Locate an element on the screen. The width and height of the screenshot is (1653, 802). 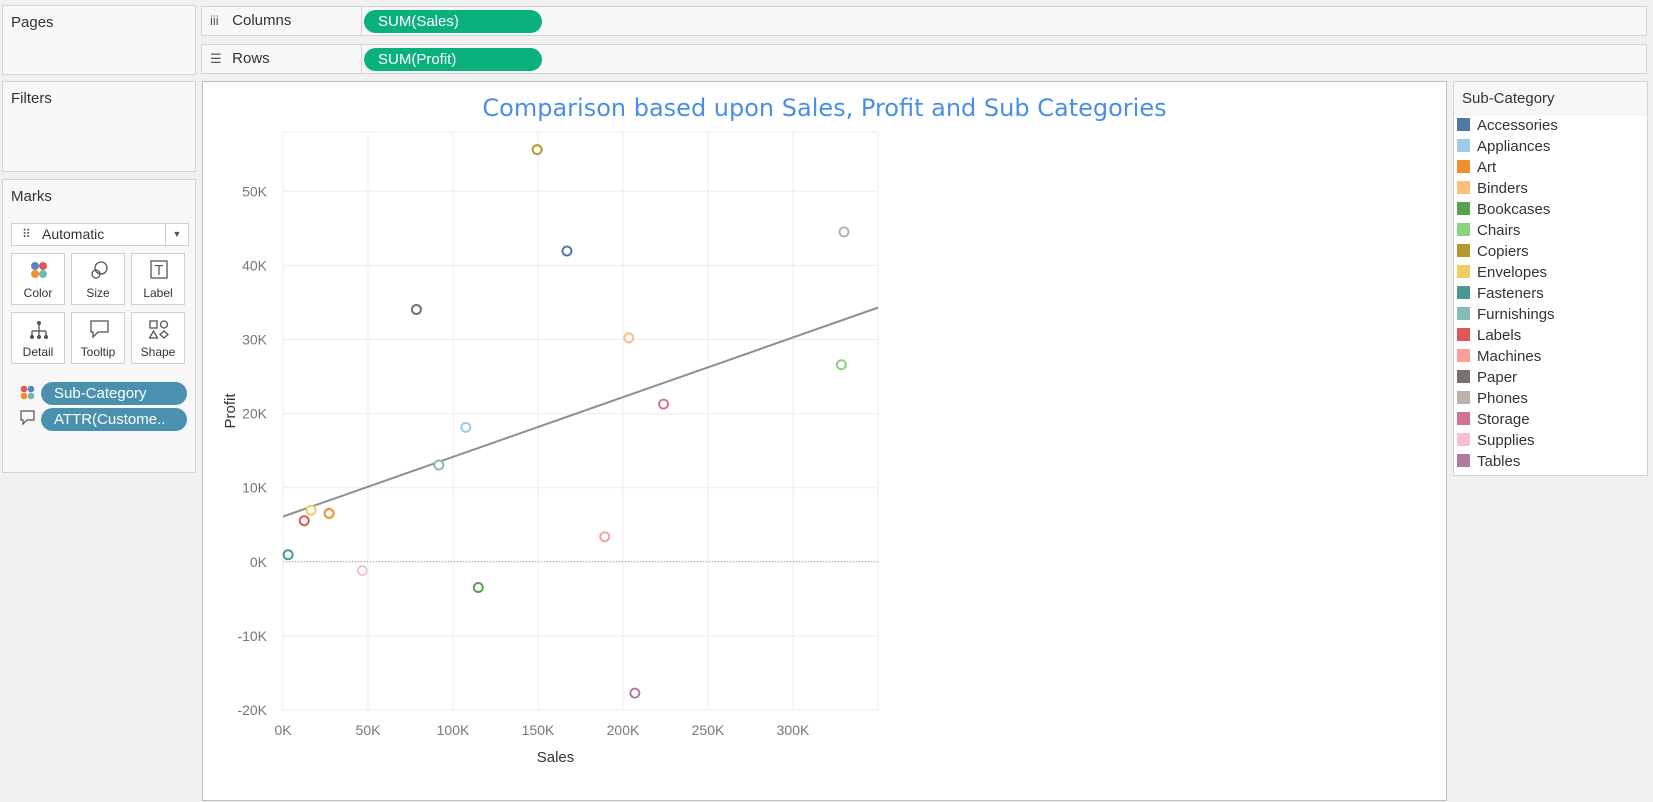
detail-icon is located at coordinates (39, 330).